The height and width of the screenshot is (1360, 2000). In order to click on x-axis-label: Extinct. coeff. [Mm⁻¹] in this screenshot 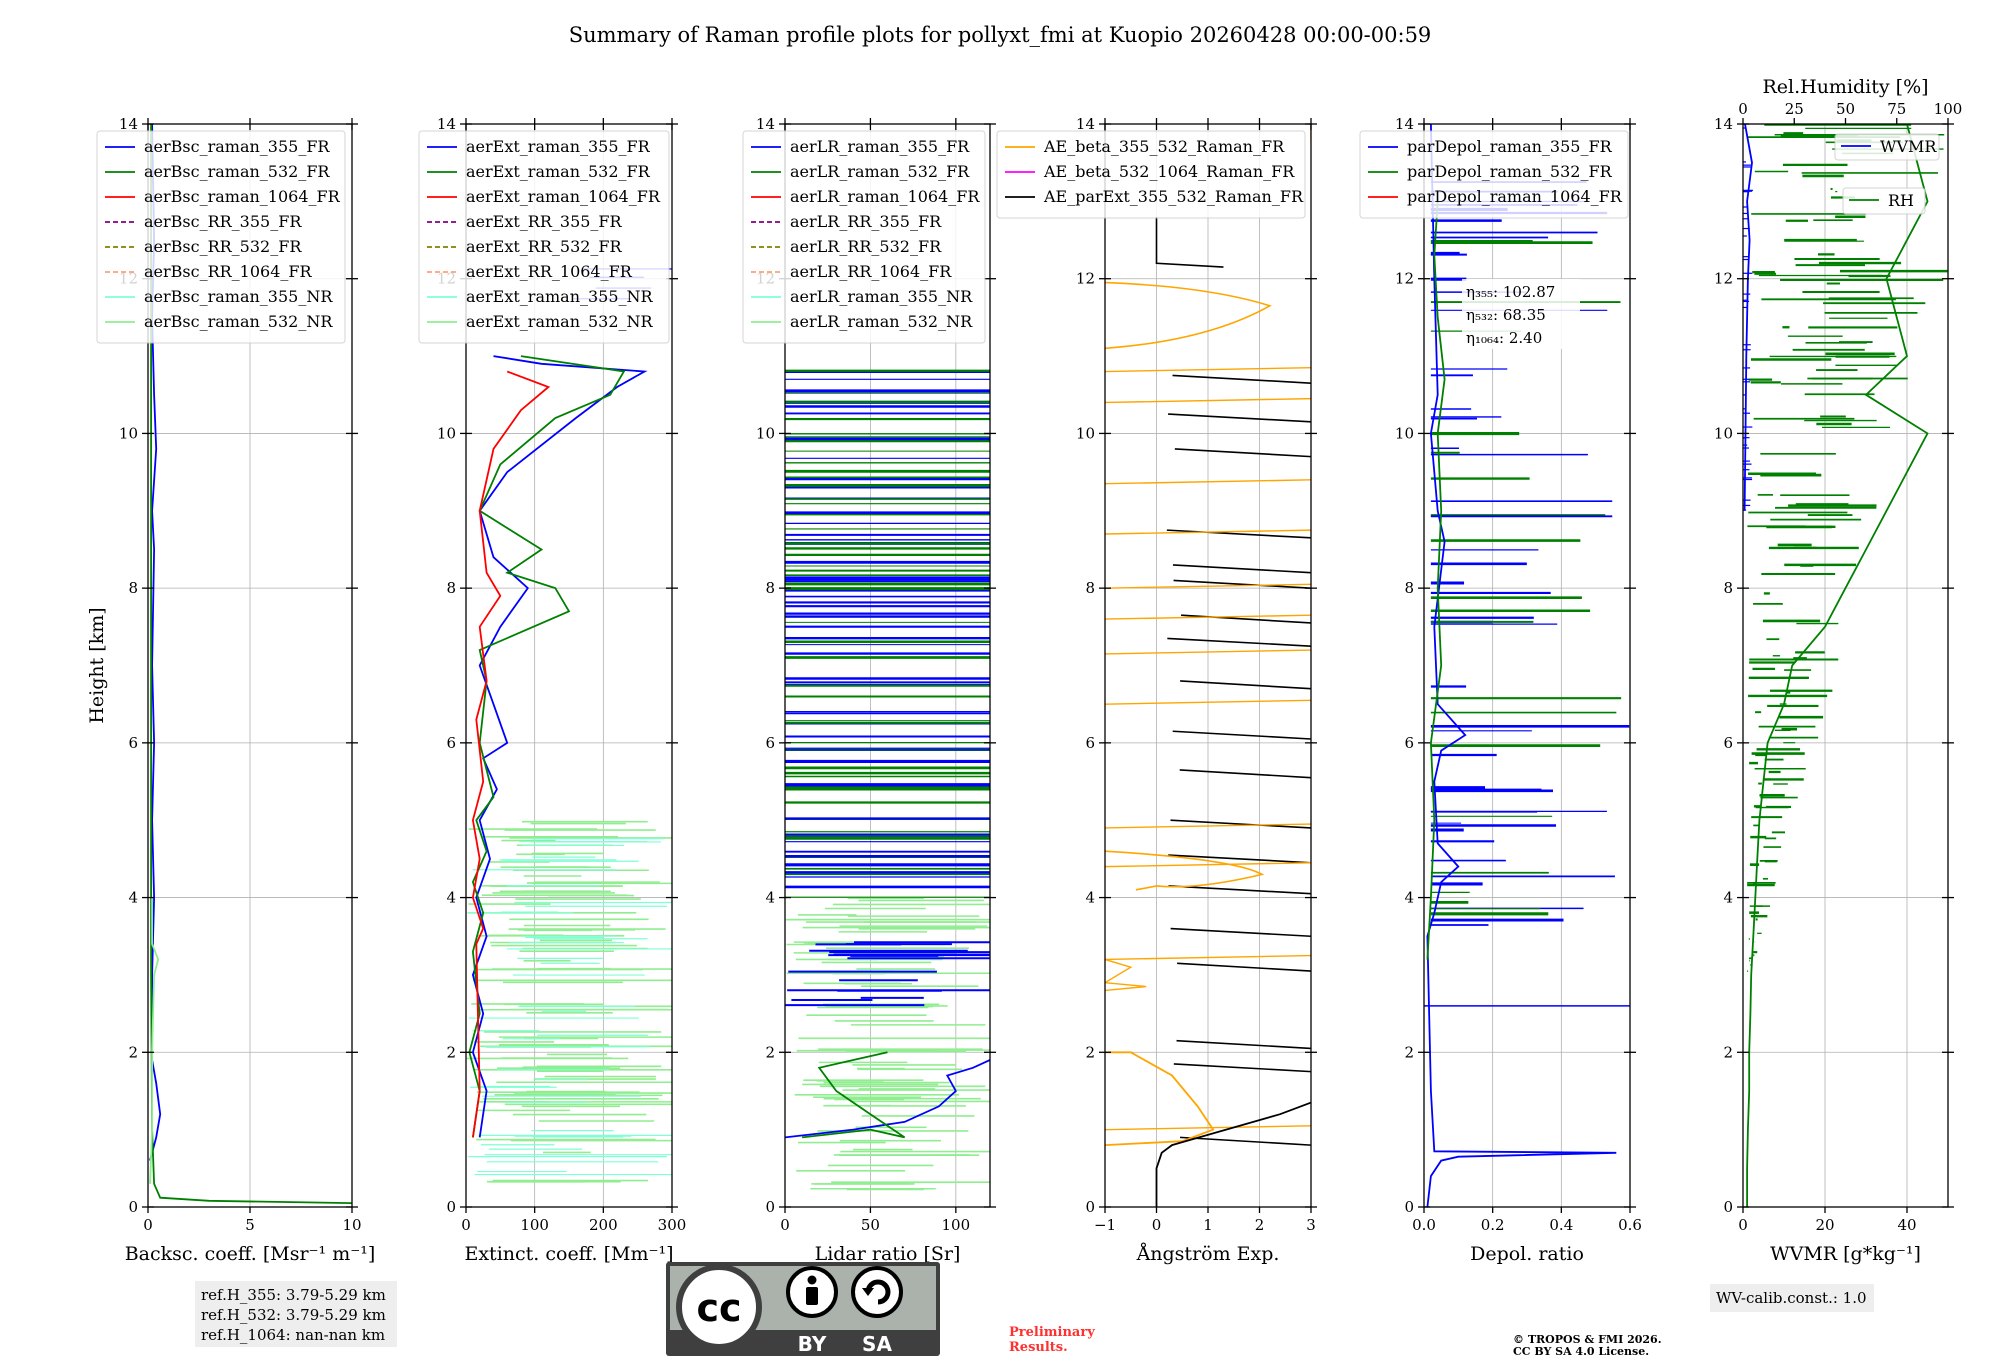, I will do `click(568, 1254)`.